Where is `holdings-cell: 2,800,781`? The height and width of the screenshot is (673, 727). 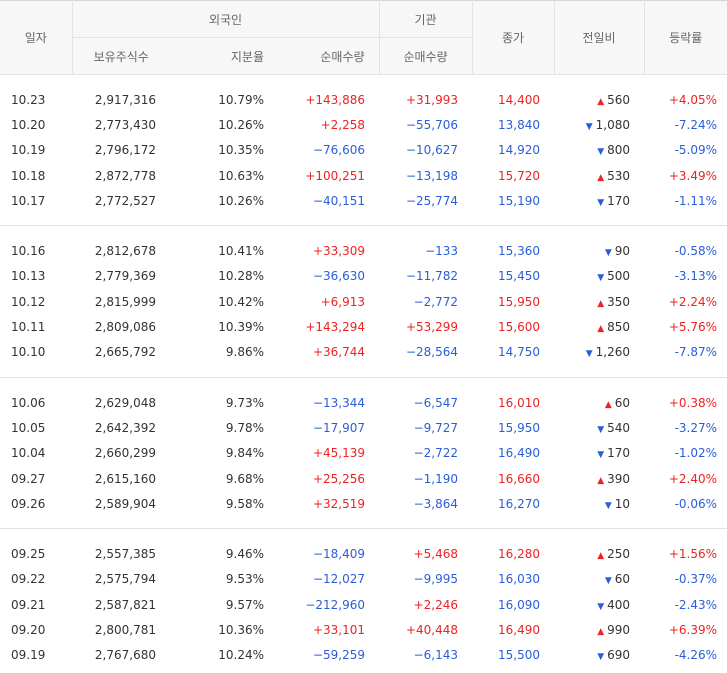
holdings-cell: 2,800,781 is located at coordinates (125, 629).